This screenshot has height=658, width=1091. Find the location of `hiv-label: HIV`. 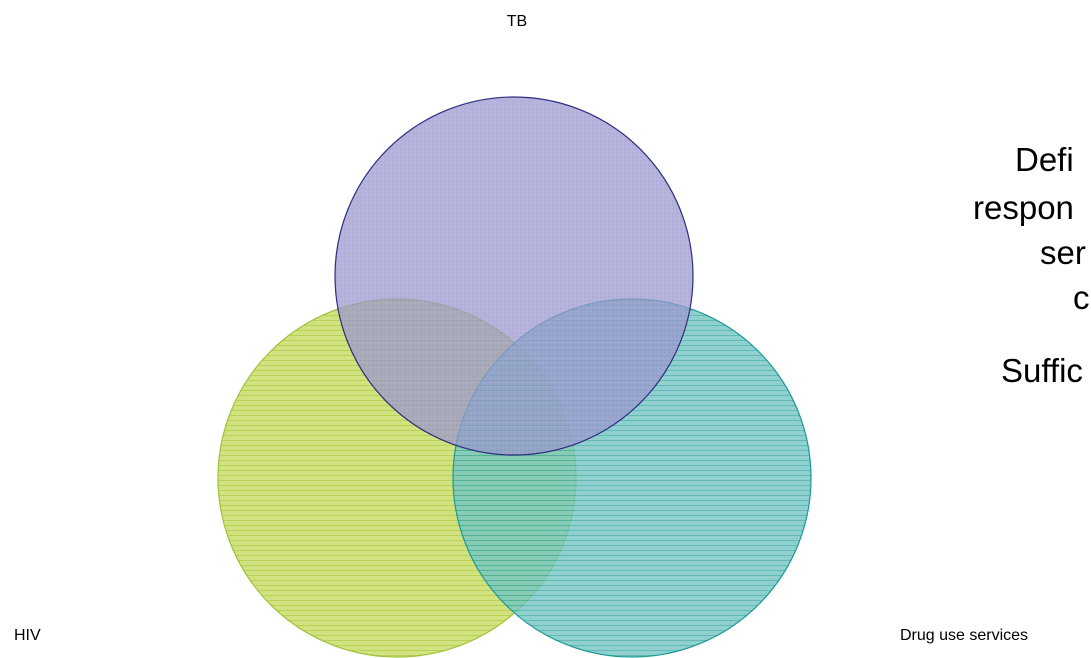

hiv-label: HIV is located at coordinates (27, 635).